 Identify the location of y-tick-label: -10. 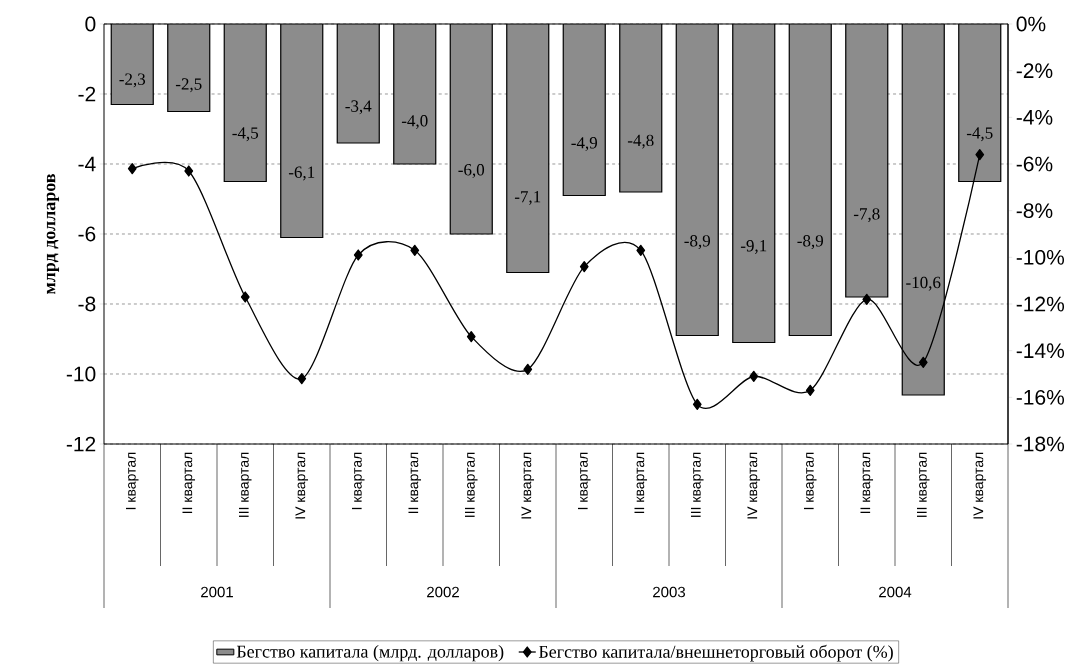
(81, 374).